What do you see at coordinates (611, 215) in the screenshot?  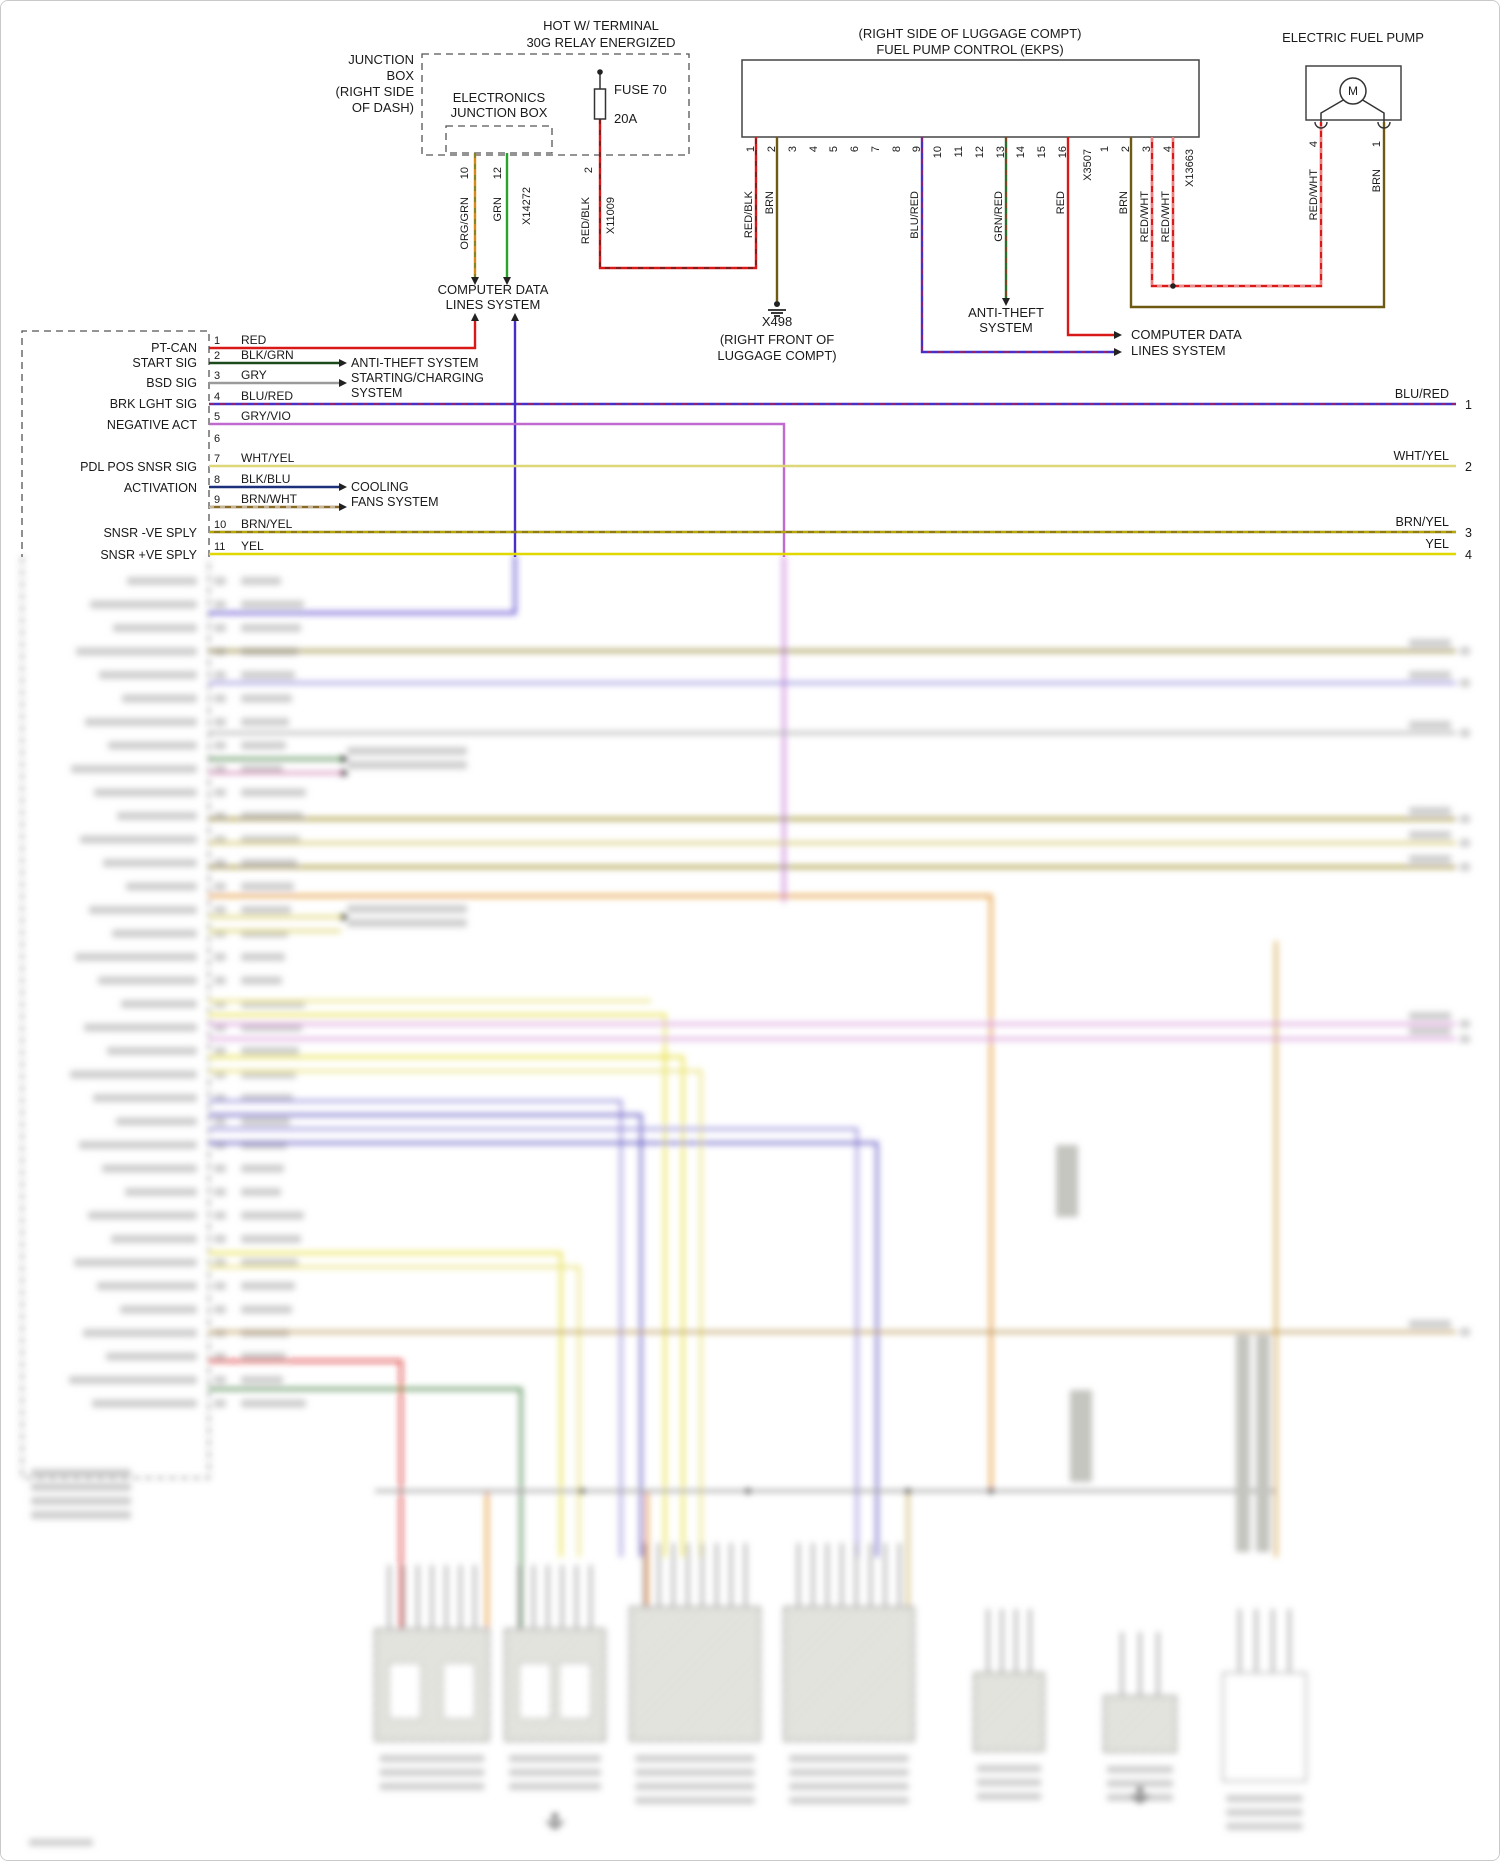 I see `connector-x11009: X11009` at bounding box center [611, 215].